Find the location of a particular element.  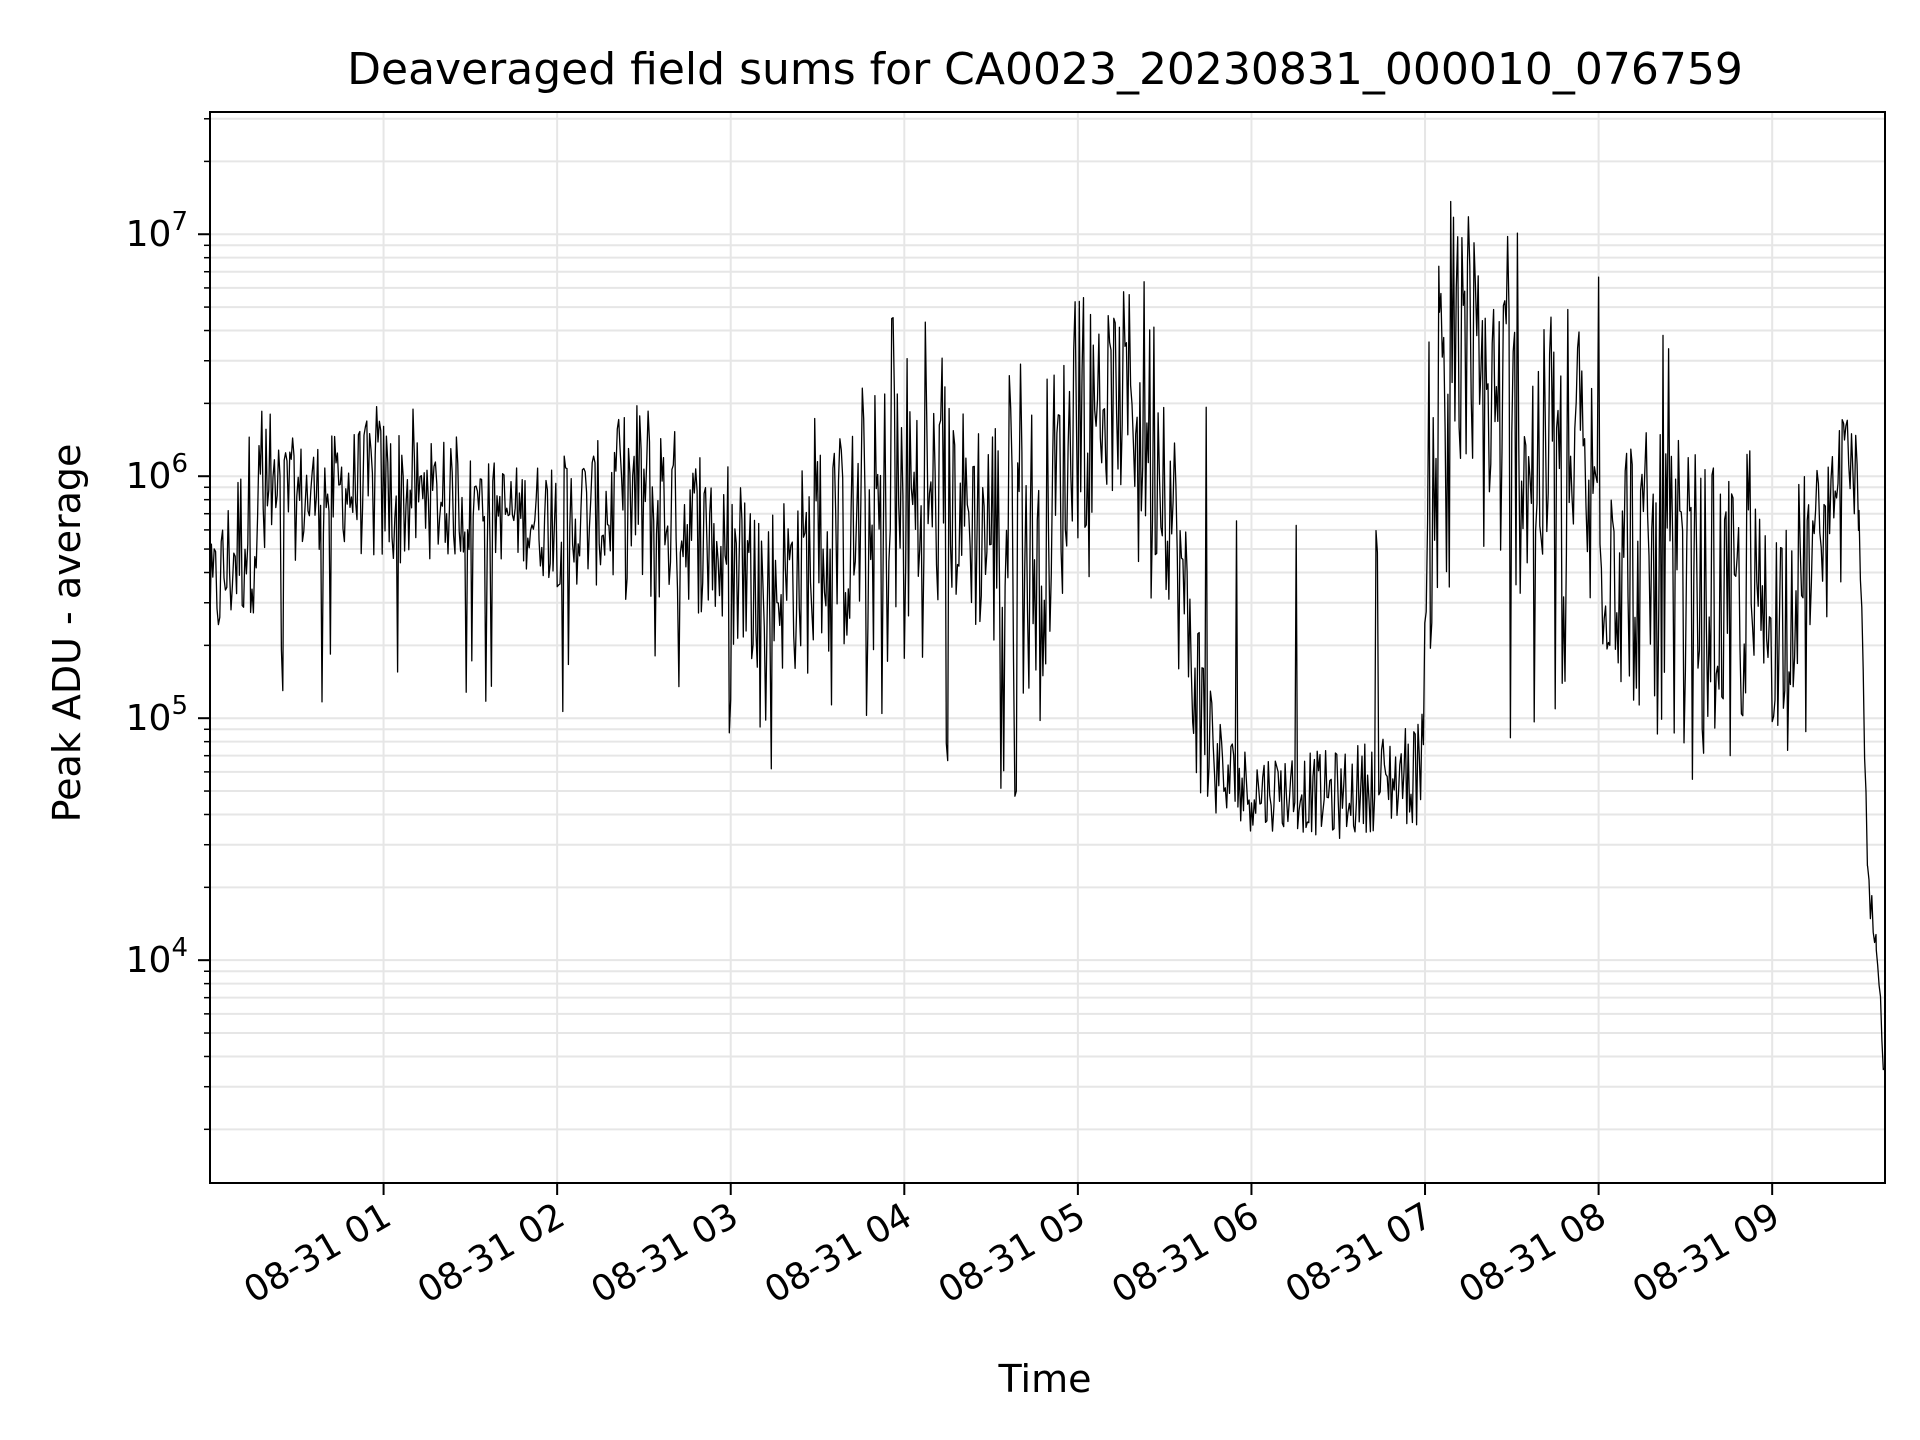

y-tick-exponent: 5 is located at coordinates (179, 706).